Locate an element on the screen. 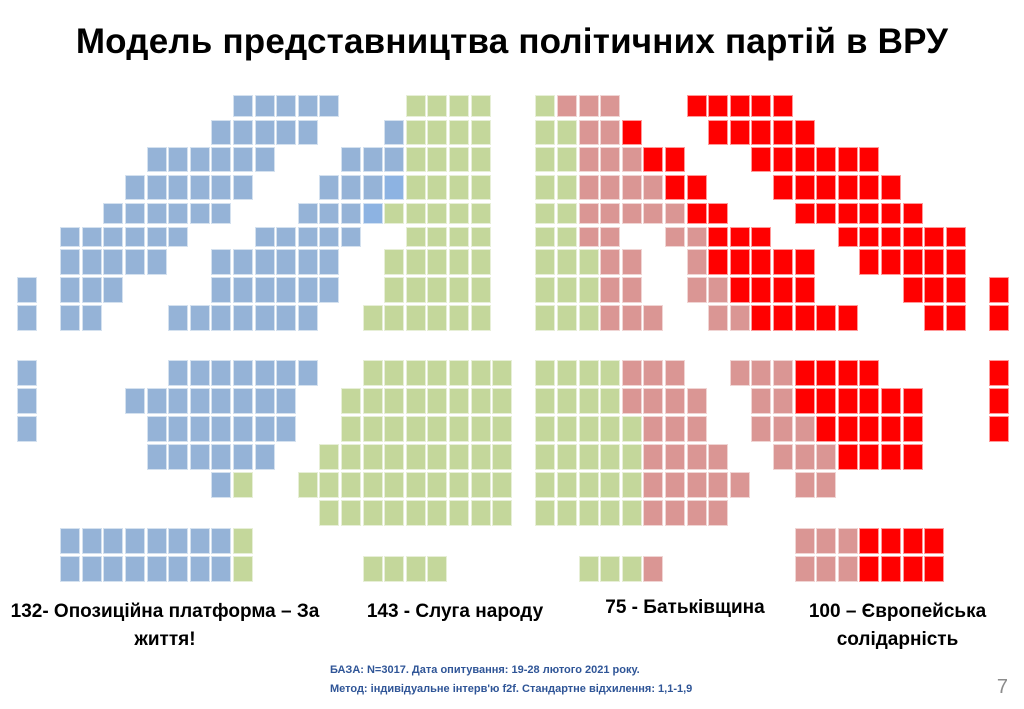 The height and width of the screenshot is (709, 1024). party-label-batkivshchyna: 75 - Батьківщина is located at coordinates (685, 607).